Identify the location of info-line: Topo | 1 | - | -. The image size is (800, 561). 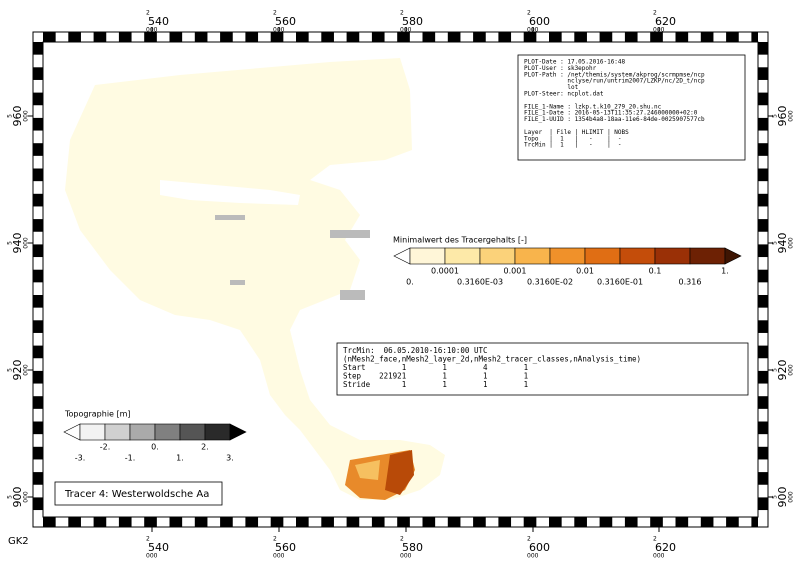
(573, 138).